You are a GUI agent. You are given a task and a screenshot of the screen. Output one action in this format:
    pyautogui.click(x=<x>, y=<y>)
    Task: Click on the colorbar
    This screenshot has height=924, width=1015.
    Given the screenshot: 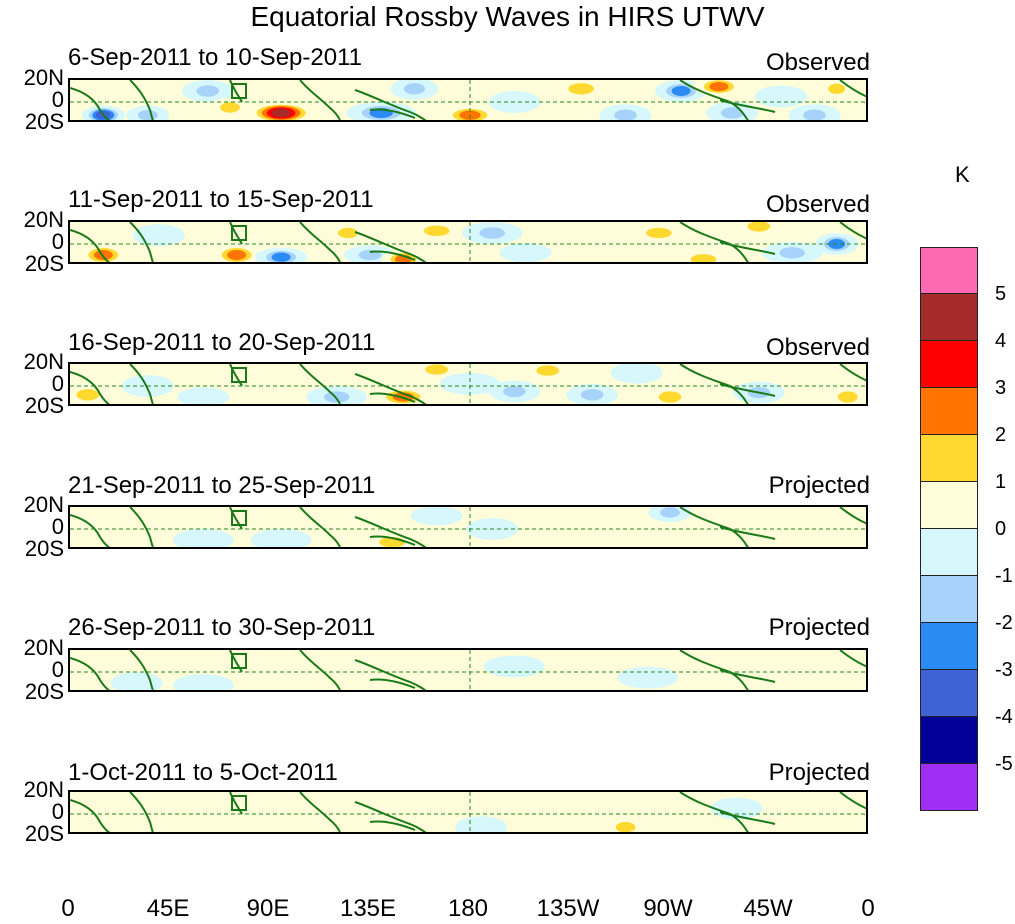 What is the action you would take?
    pyautogui.click(x=949, y=529)
    